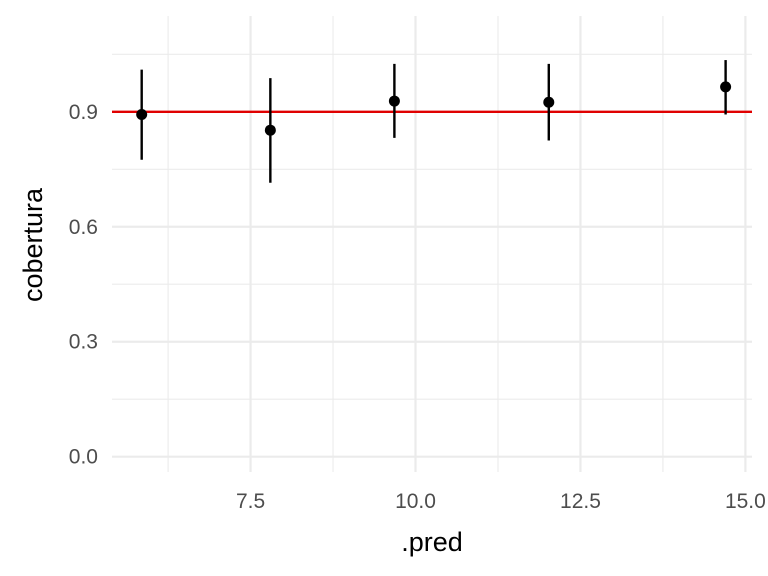 Image resolution: width=768 pixels, height=576 pixels. What do you see at coordinates (250, 501) in the screenshot?
I see `x-tick-label: 7.5` at bounding box center [250, 501].